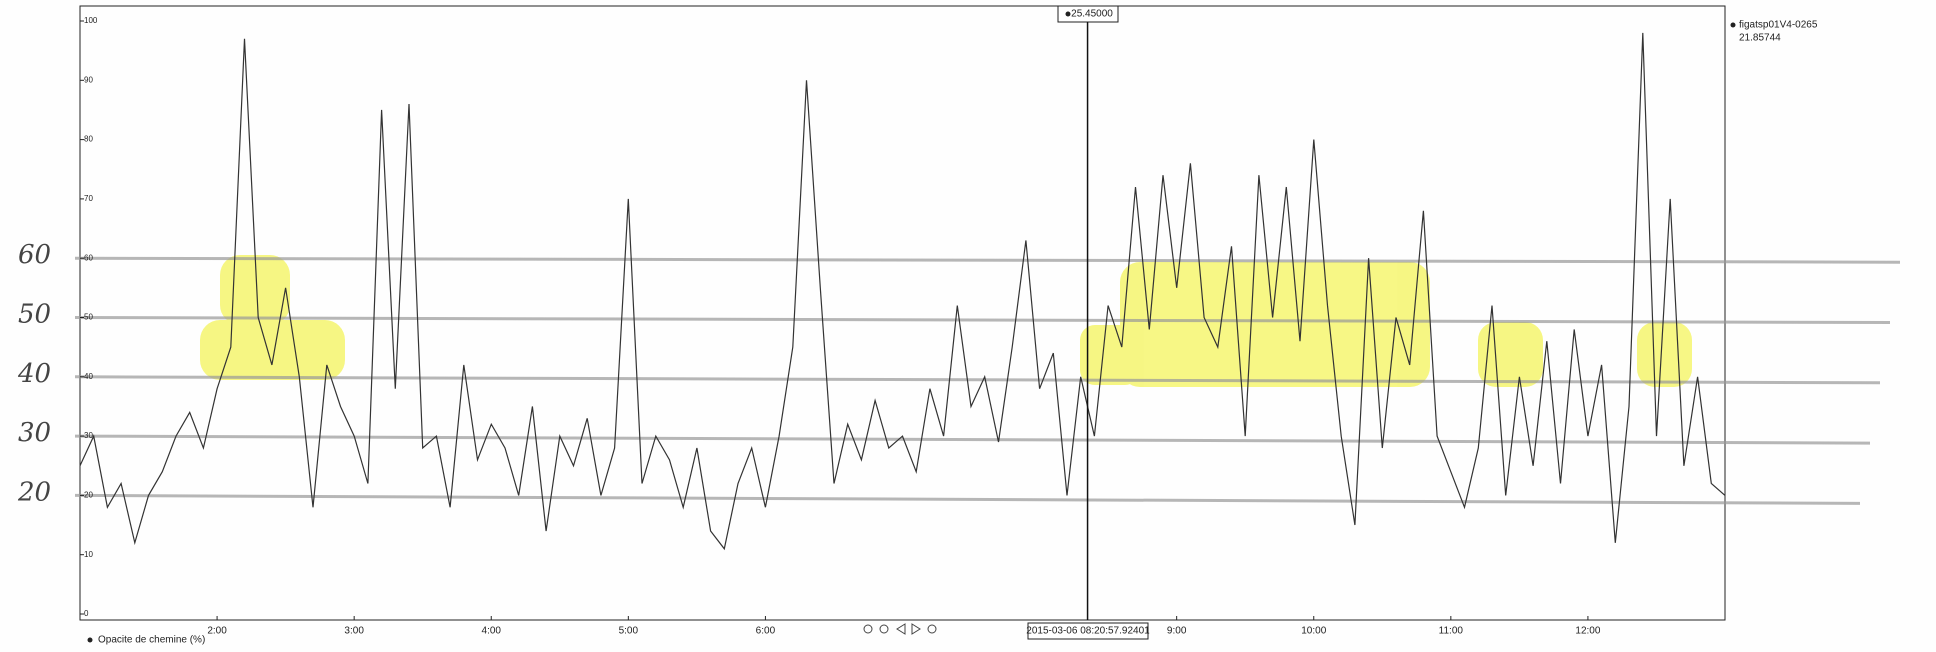  I want to click on tooltip-value: 21.85744, so click(1760, 38).